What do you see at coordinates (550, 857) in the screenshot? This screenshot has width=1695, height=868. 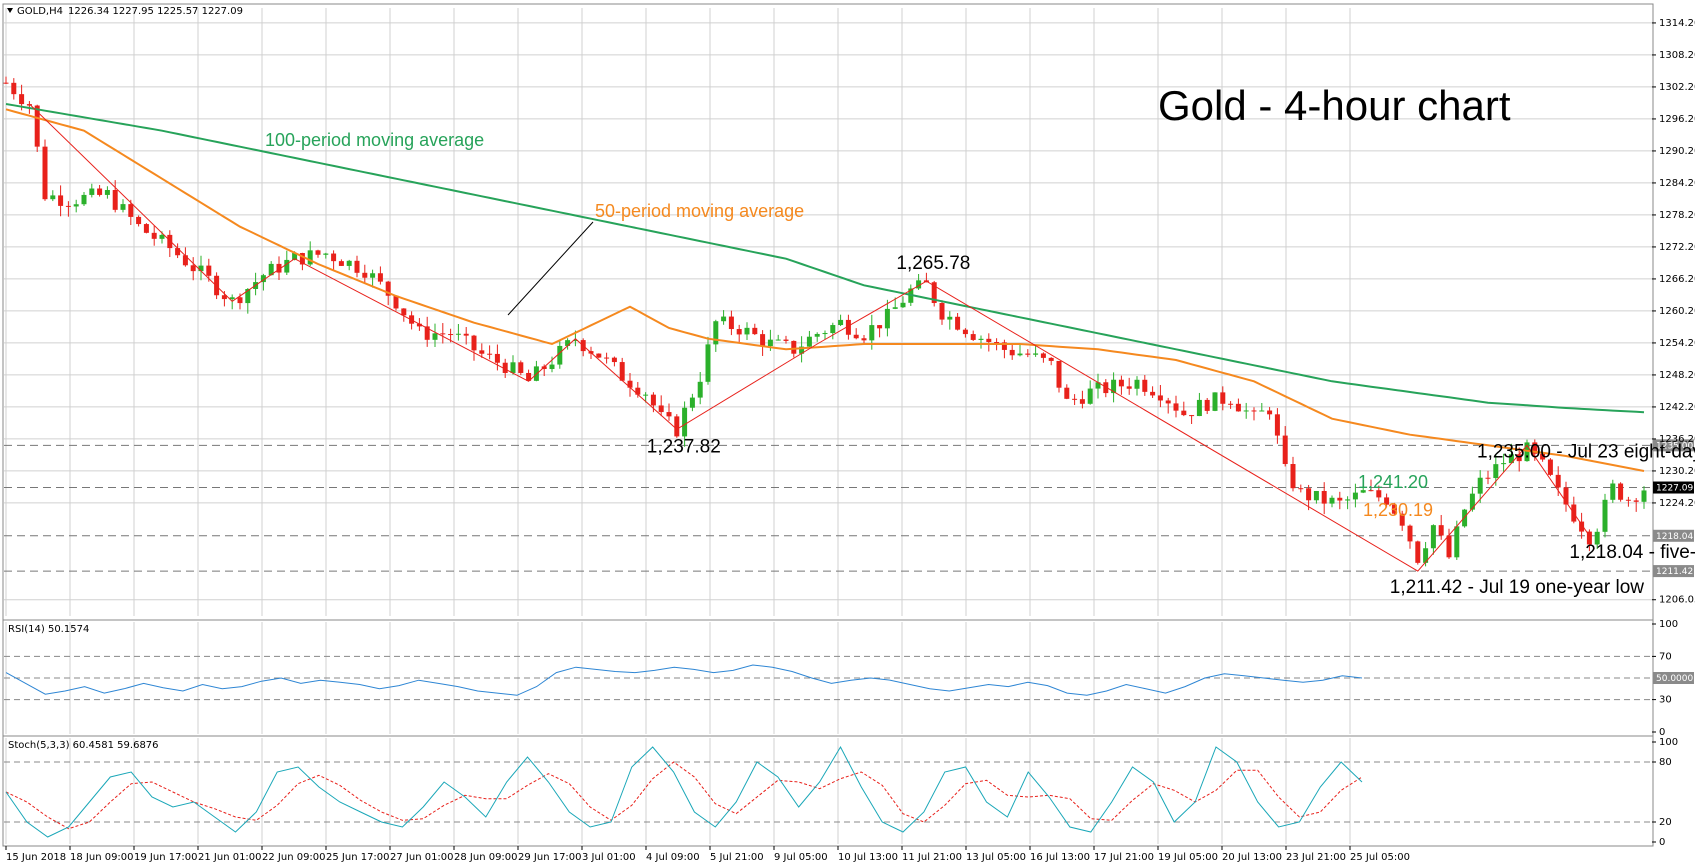 I see `x-tick-label: 29 Jun 17:00` at bounding box center [550, 857].